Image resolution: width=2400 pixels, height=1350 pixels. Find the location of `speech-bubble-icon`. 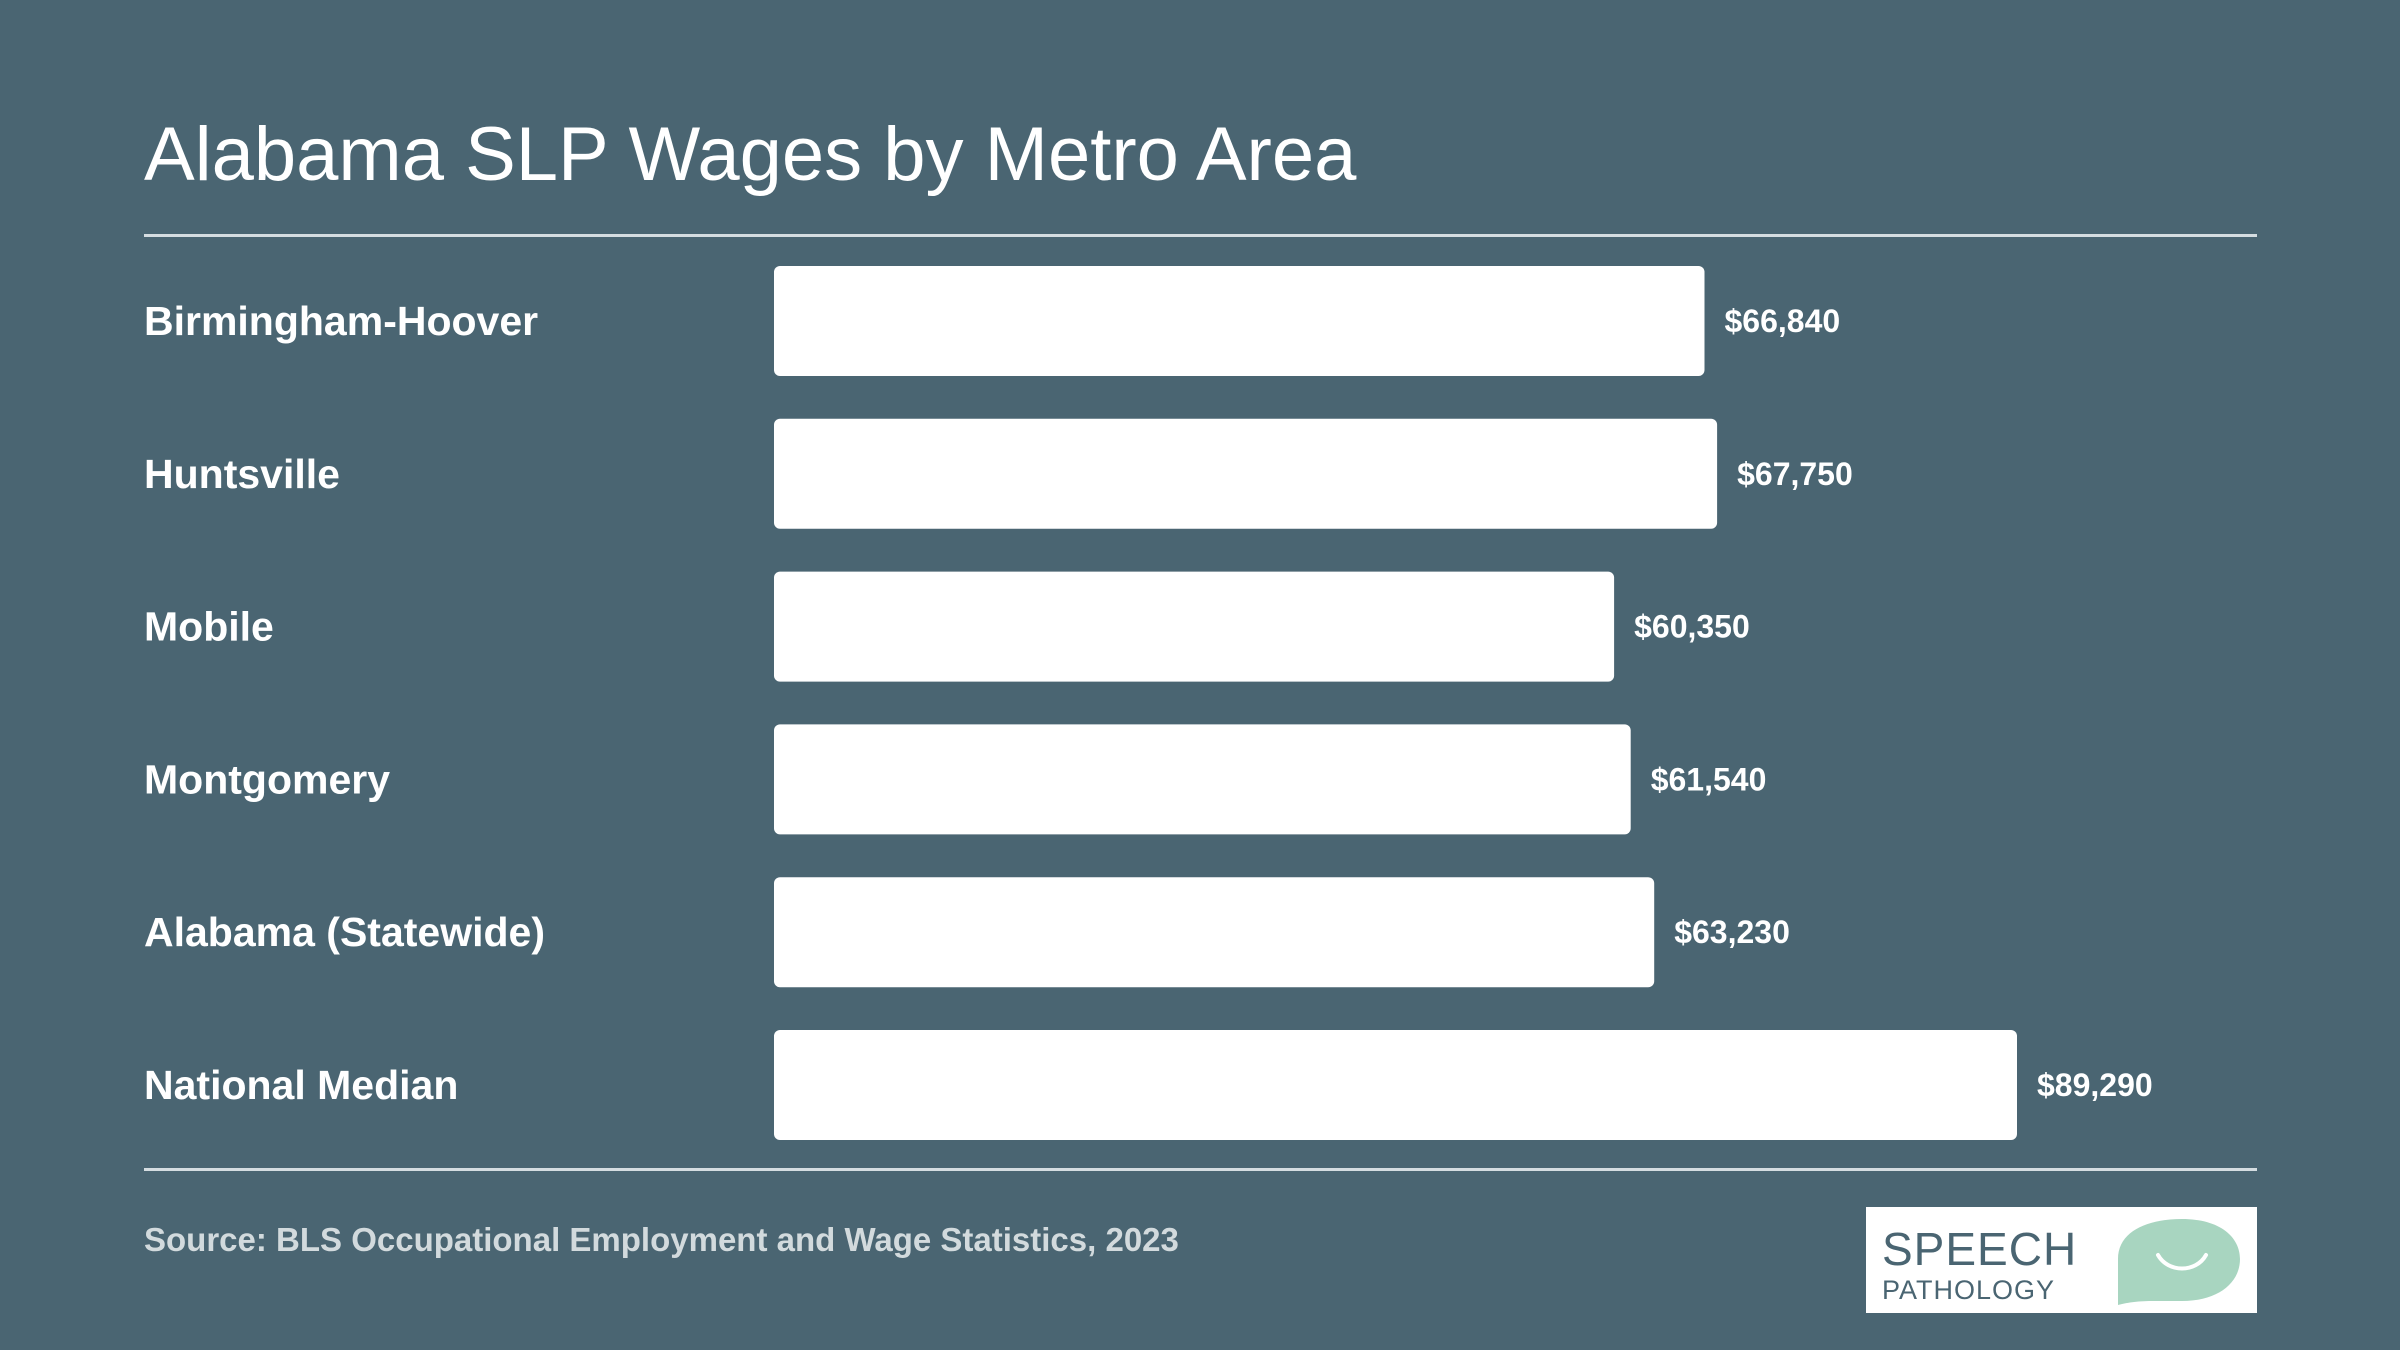

speech-bubble-icon is located at coordinates (2179, 1262).